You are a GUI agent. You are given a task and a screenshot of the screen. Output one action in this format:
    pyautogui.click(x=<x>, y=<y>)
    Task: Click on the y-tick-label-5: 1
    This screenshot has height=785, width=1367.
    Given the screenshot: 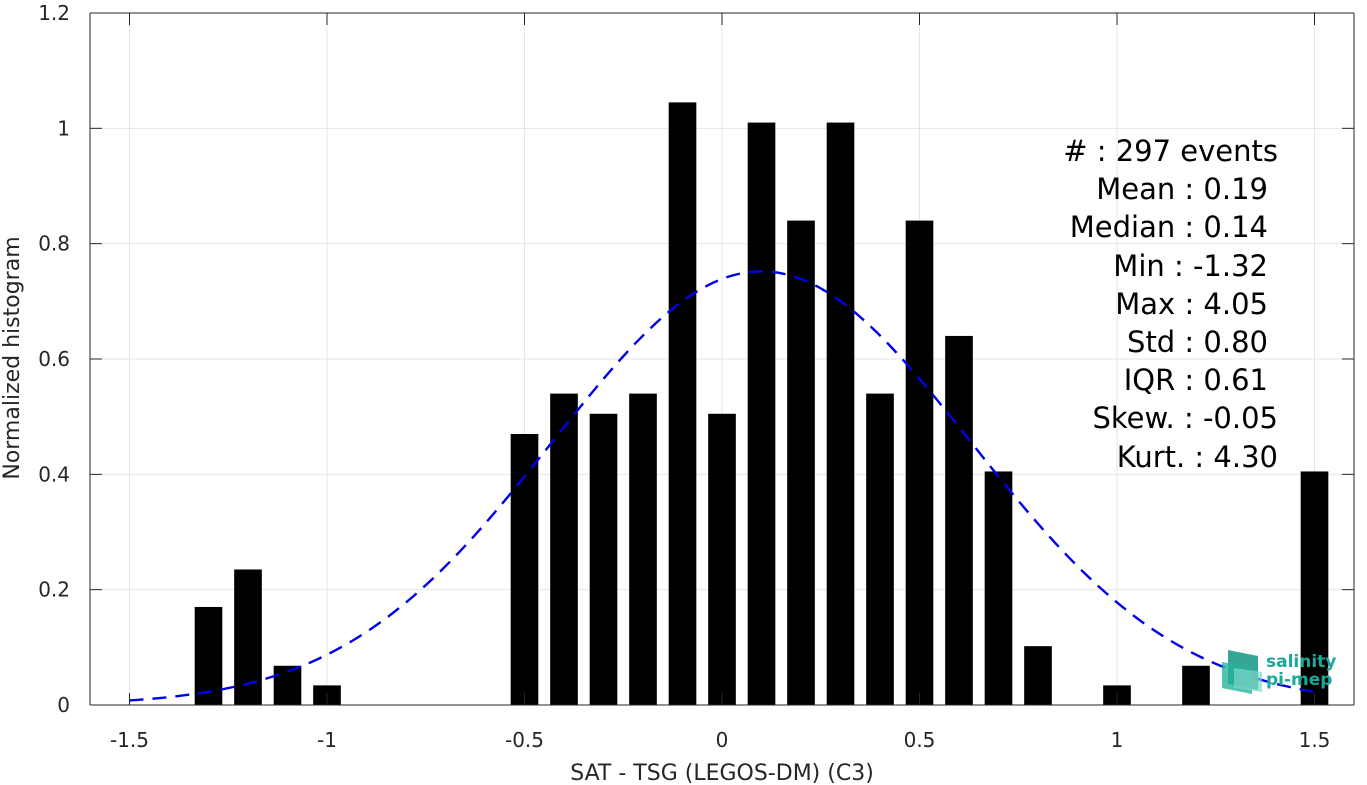 What is the action you would take?
    pyautogui.click(x=63, y=128)
    